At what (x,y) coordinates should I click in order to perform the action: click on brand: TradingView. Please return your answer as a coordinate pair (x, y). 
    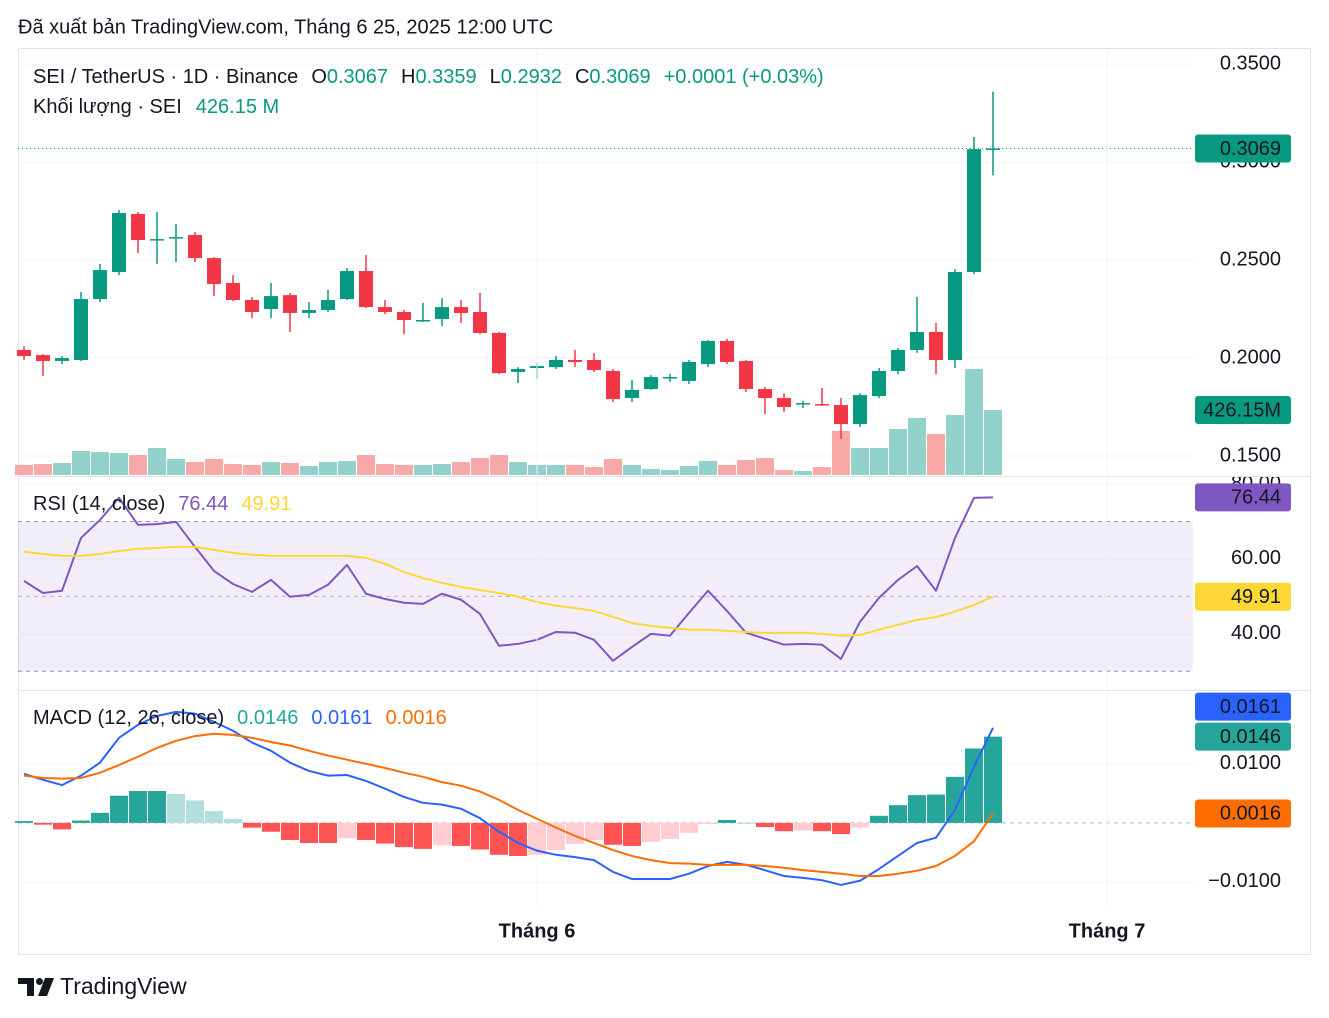
    Looking at the image, I should click on (123, 986).